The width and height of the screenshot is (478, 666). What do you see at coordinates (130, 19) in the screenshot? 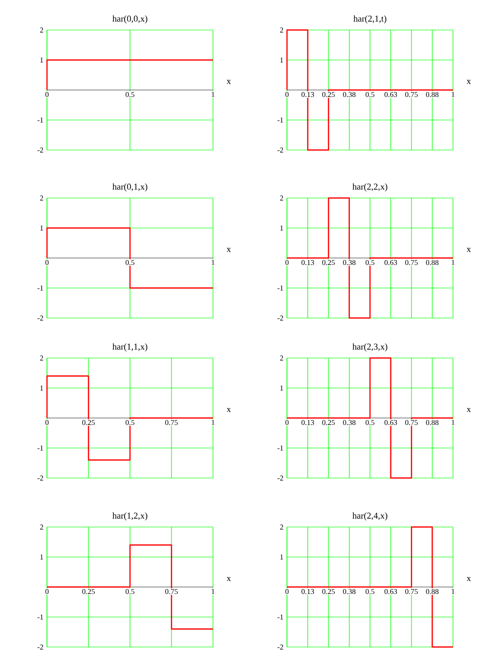
I see `chart-title: har(0,0,x)` at bounding box center [130, 19].